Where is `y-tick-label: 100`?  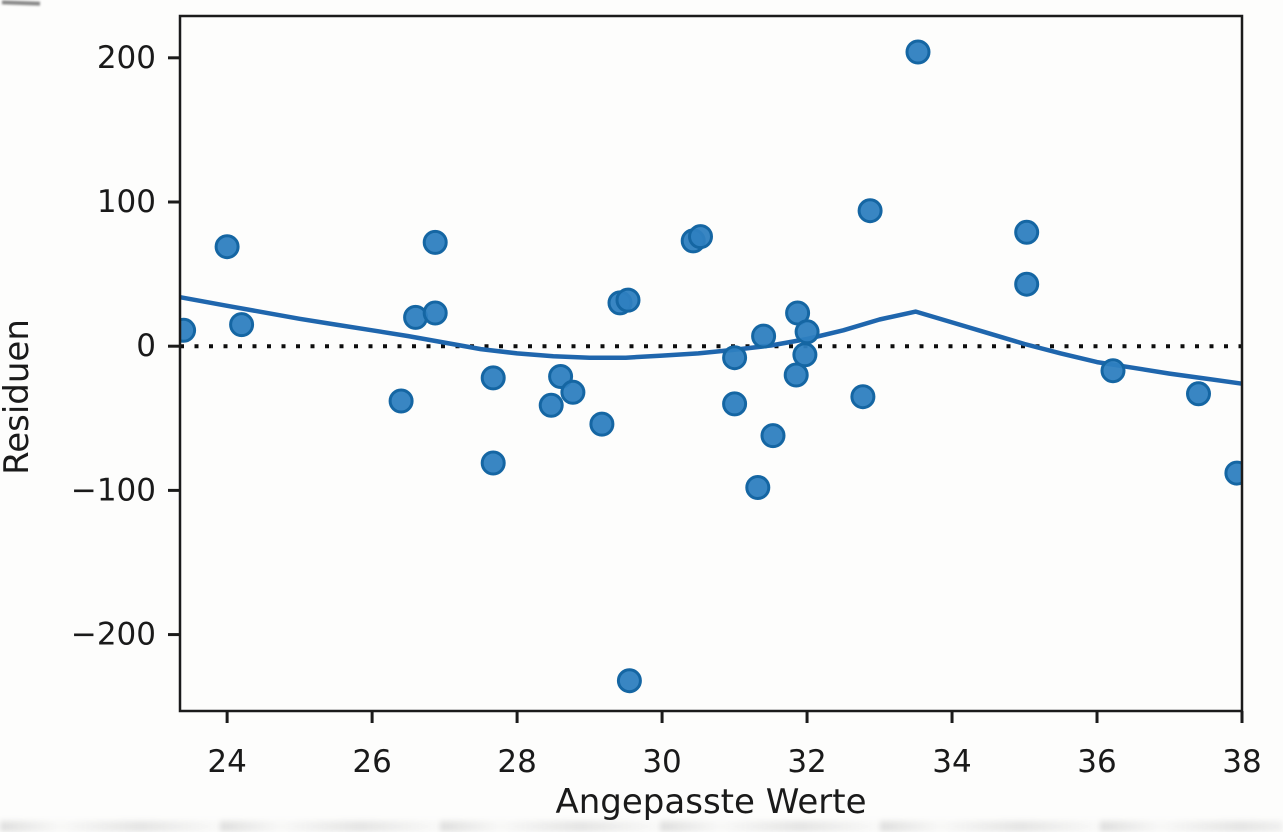
y-tick-label: 100 is located at coordinates (126, 202).